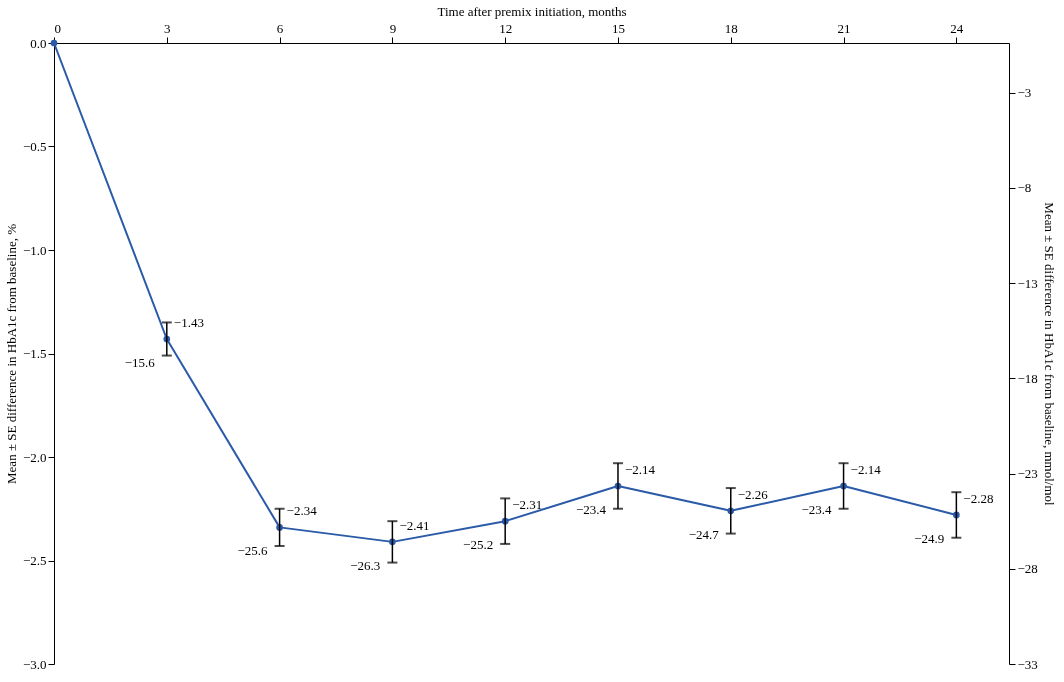  I want to click on y-tick-label: −1.0, so click(34, 250).